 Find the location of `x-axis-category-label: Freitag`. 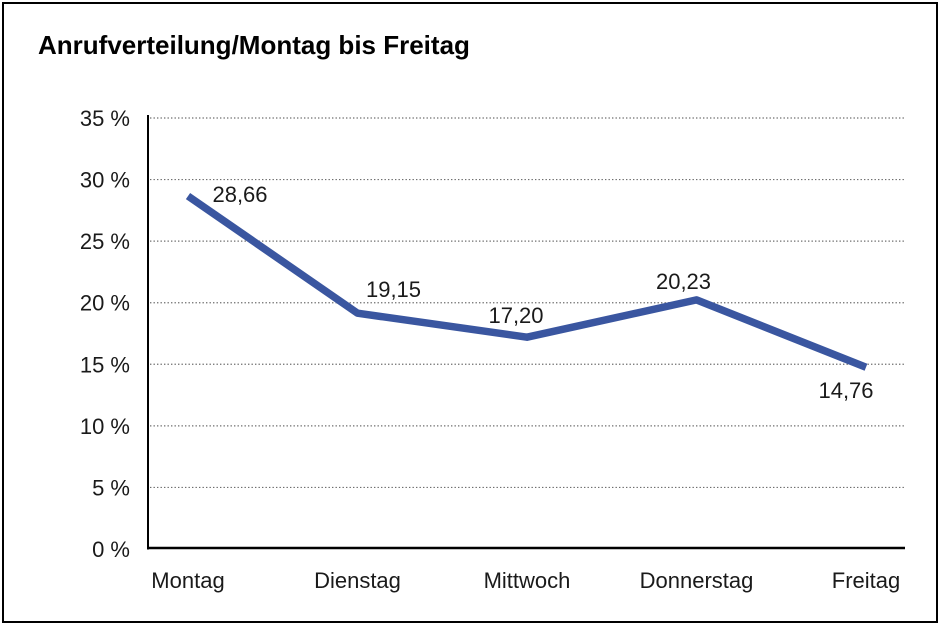

x-axis-category-label: Freitag is located at coordinates (866, 580).